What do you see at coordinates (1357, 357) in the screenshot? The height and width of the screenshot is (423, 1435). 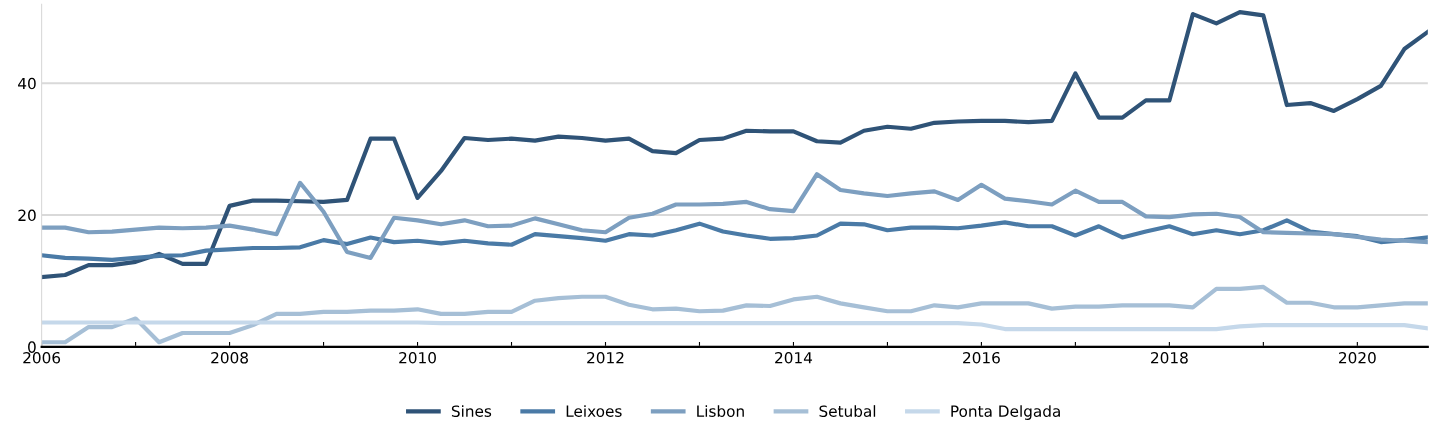 I see `x-tick-label: 2020` at bounding box center [1357, 357].